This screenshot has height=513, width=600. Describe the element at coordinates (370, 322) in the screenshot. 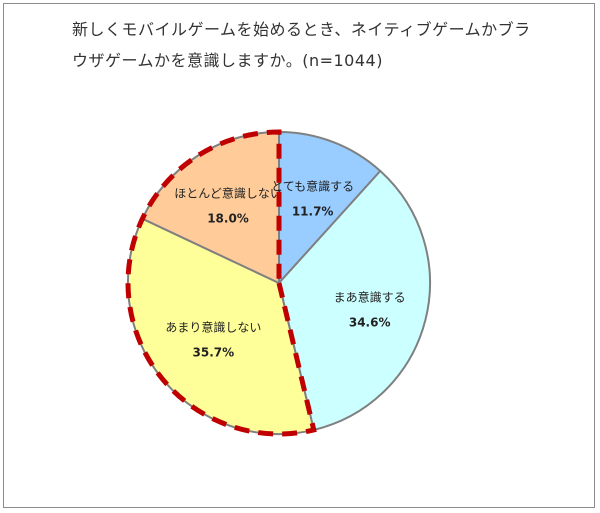

I see `slice-2-value-label: 34.6%` at that location.